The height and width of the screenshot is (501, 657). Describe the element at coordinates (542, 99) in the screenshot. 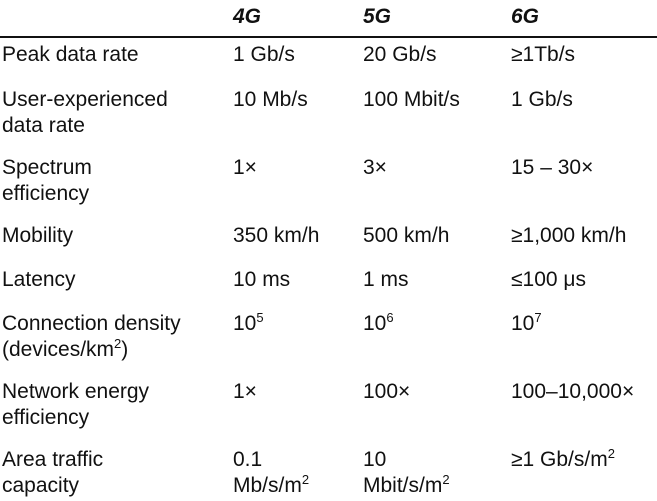

I see `row-user-rate-6g: 1 Gb/s` at that location.